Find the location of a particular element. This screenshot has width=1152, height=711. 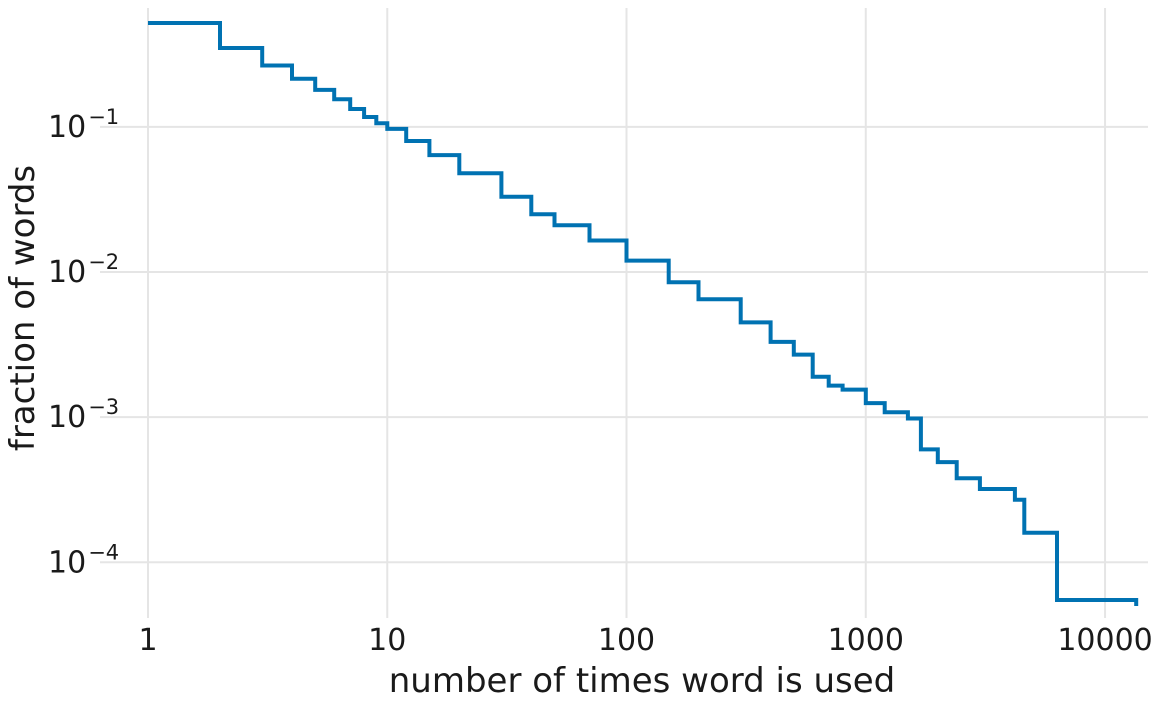

y-tick-labels: 10−110−210−310−4 is located at coordinates (83, 342).